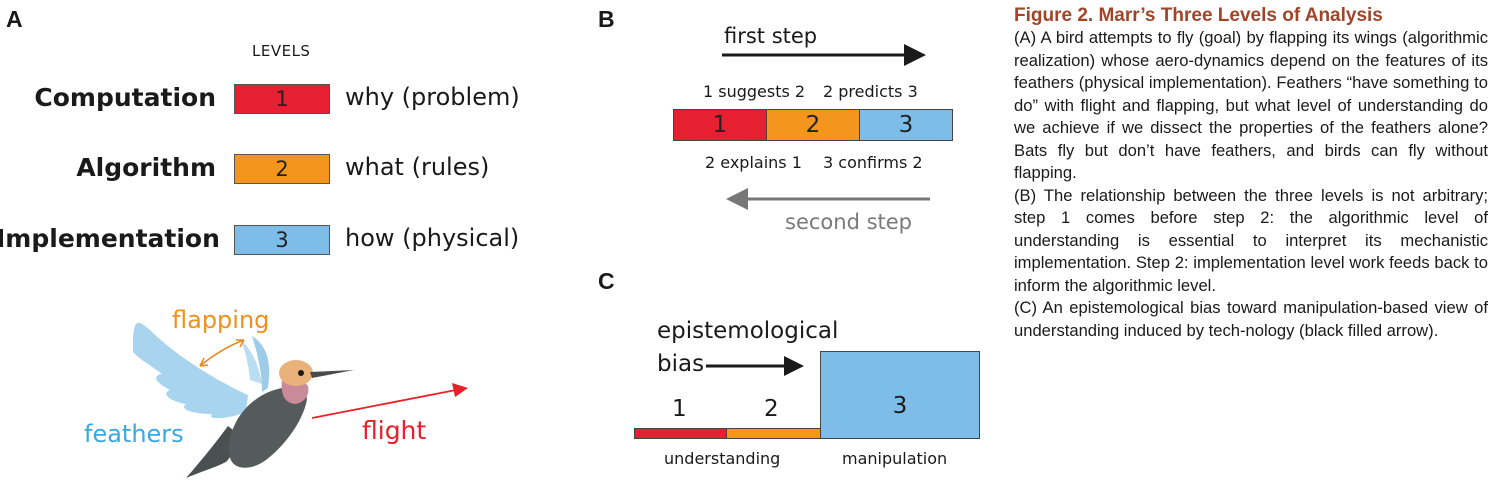 The width and height of the screenshot is (1500, 494). I want to click on segment-3: 3, so click(906, 125).